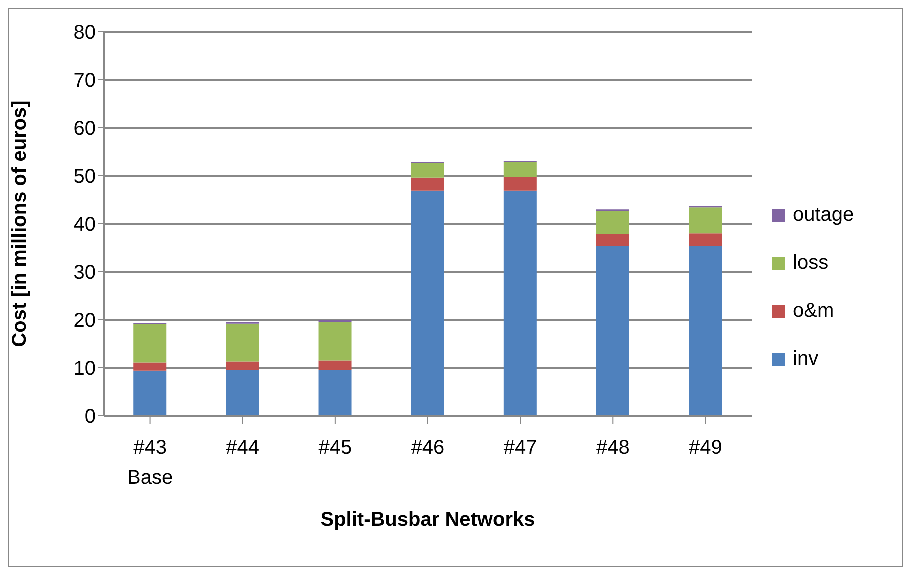  Describe the element at coordinates (428, 448) in the screenshot. I see `x-tick-label: #46` at that location.